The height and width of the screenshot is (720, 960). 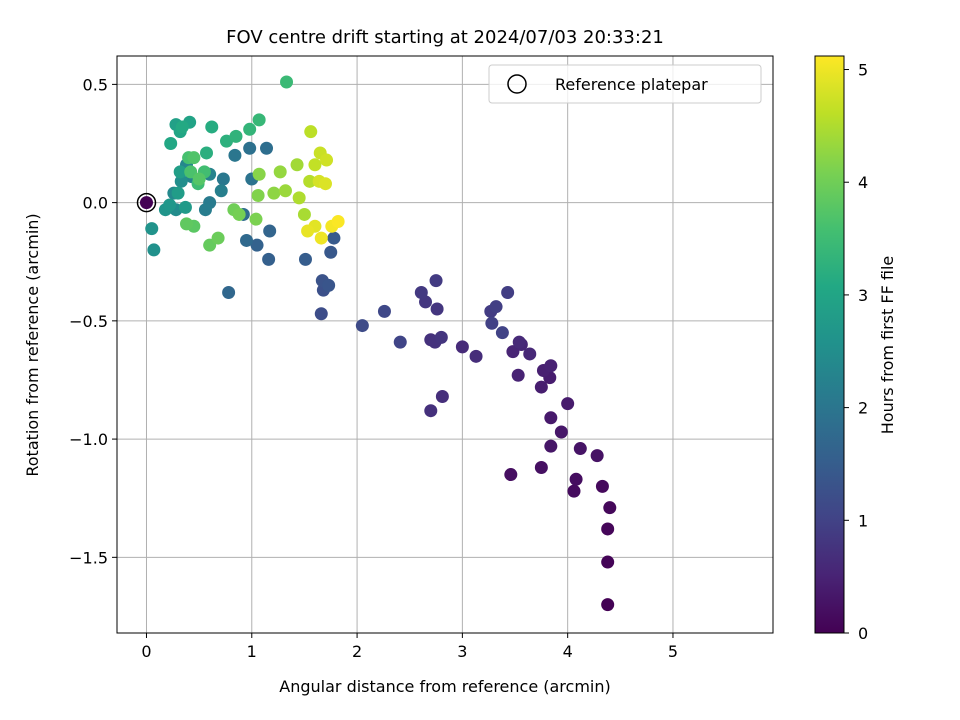 What do you see at coordinates (863, 633) in the screenshot?
I see `colorbar-tick-label: 0` at bounding box center [863, 633].